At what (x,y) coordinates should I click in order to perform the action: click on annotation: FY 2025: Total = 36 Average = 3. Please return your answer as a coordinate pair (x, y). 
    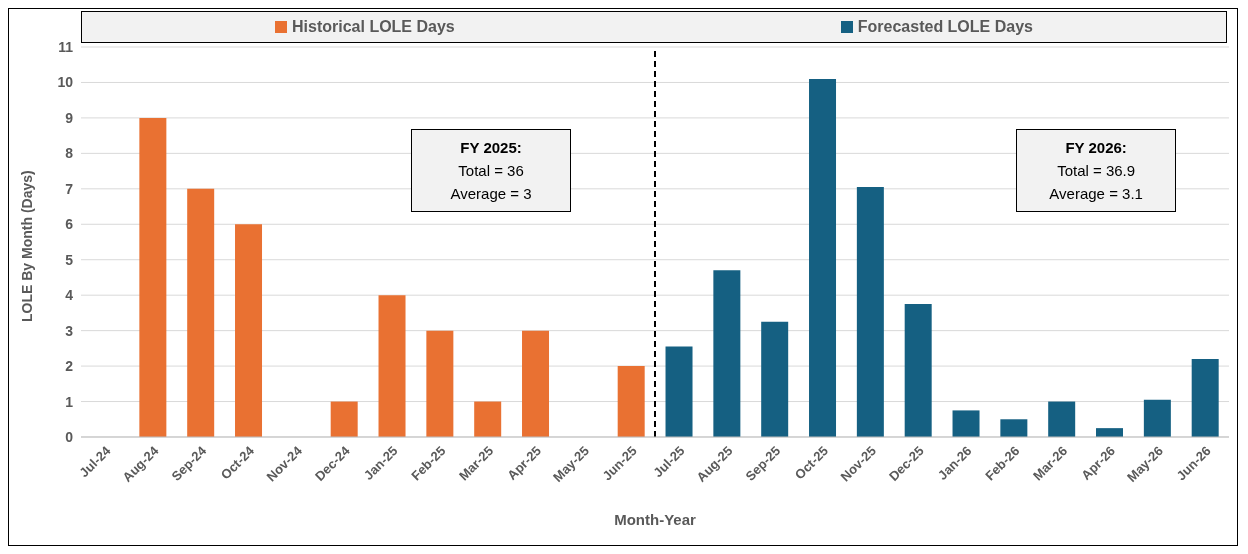
    Looking at the image, I should click on (491, 170).